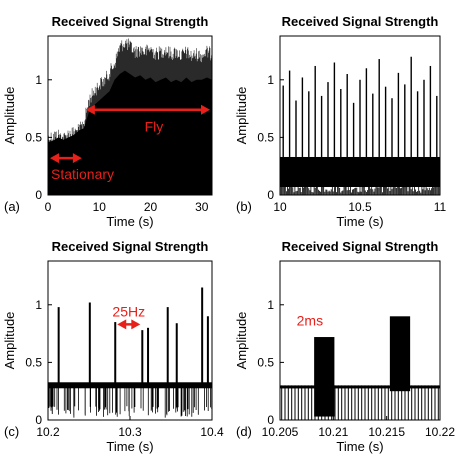 The width and height of the screenshot is (474, 474). I want to click on panel-label: (a), so click(12, 206).